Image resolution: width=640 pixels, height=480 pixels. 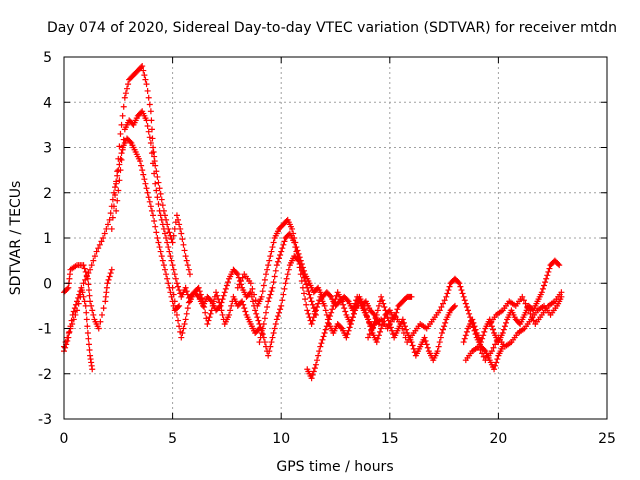 What do you see at coordinates (607, 439) in the screenshot?
I see `x-tick-label: 25` at bounding box center [607, 439].